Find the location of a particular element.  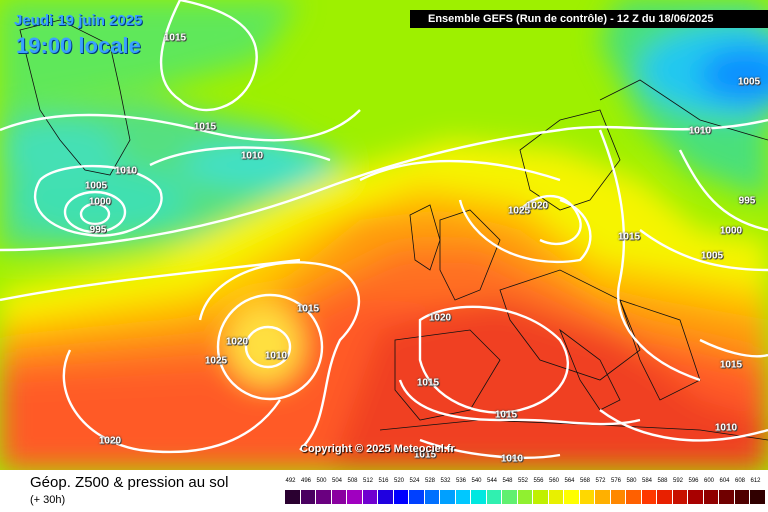

legend-value-label: 604 is located at coordinates (724, 481).